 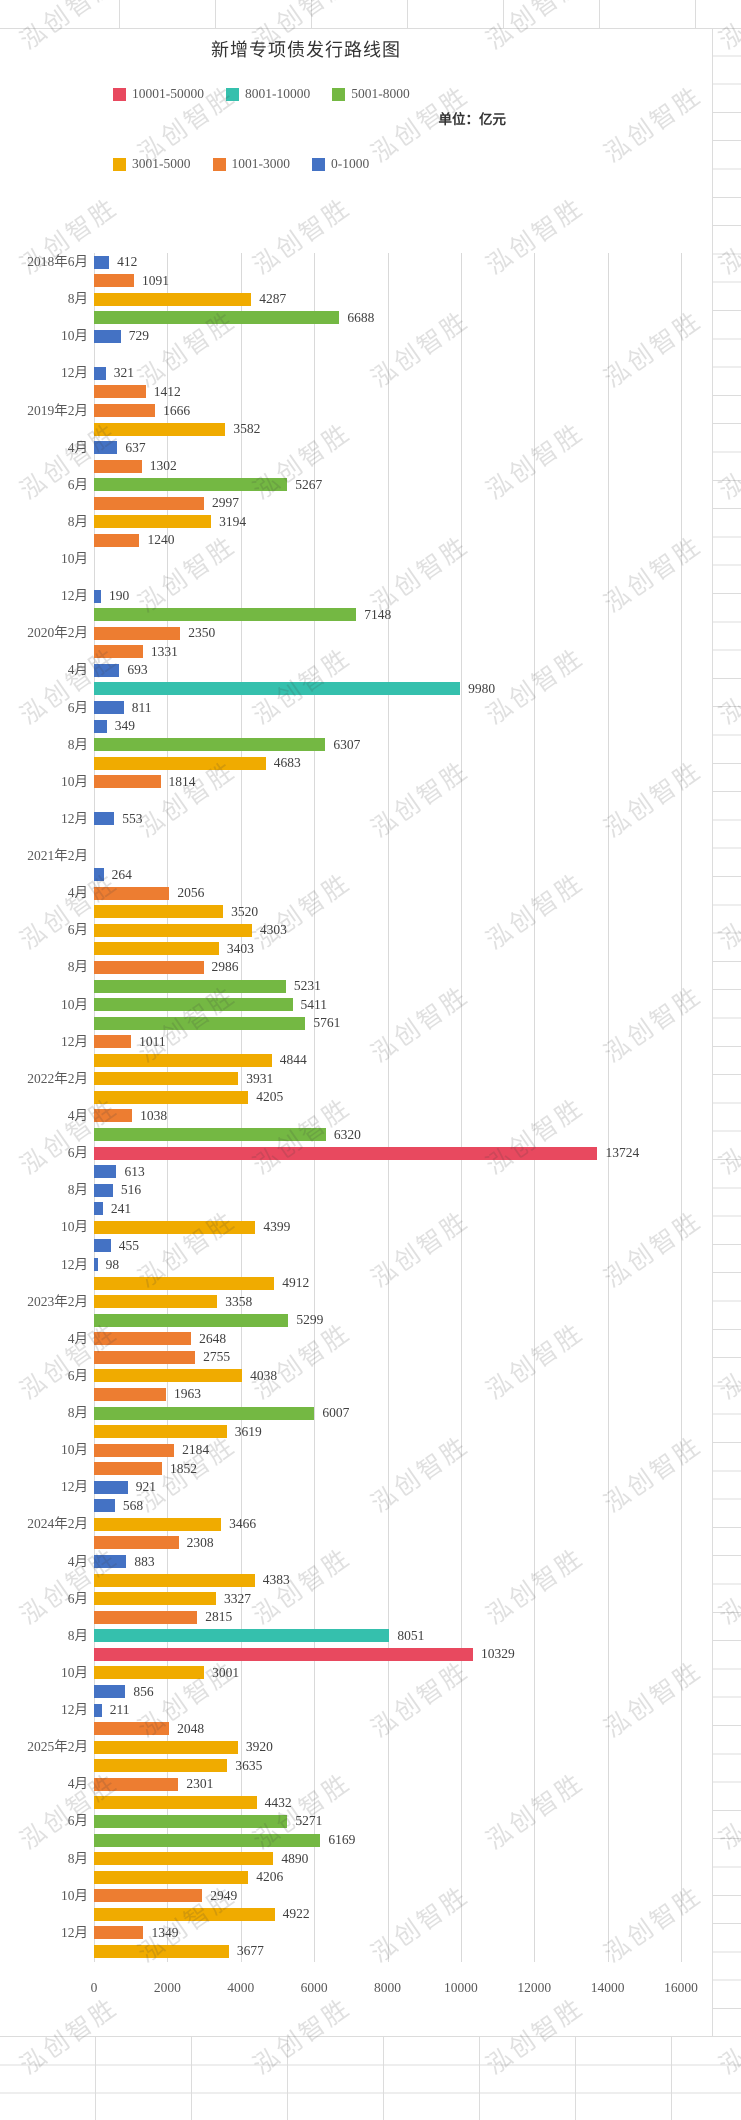 What do you see at coordinates (74, 1450) in the screenshot?
I see `category-label-2023-10: 10月` at bounding box center [74, 1450].